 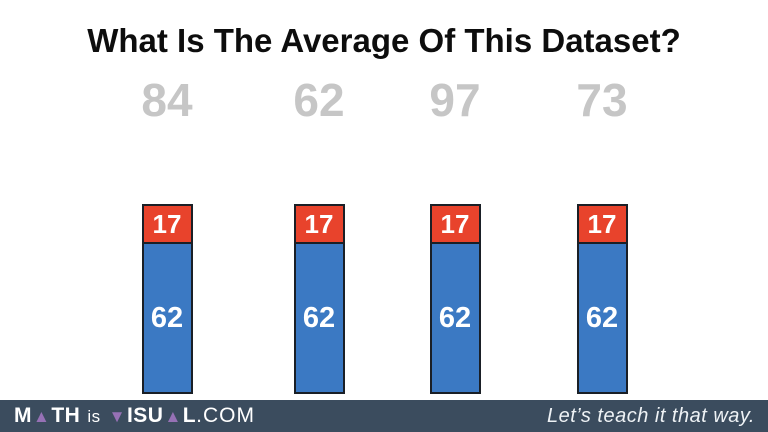 I want to click on bar-2-bottom-segment: 62, so click(x=319, y=318).